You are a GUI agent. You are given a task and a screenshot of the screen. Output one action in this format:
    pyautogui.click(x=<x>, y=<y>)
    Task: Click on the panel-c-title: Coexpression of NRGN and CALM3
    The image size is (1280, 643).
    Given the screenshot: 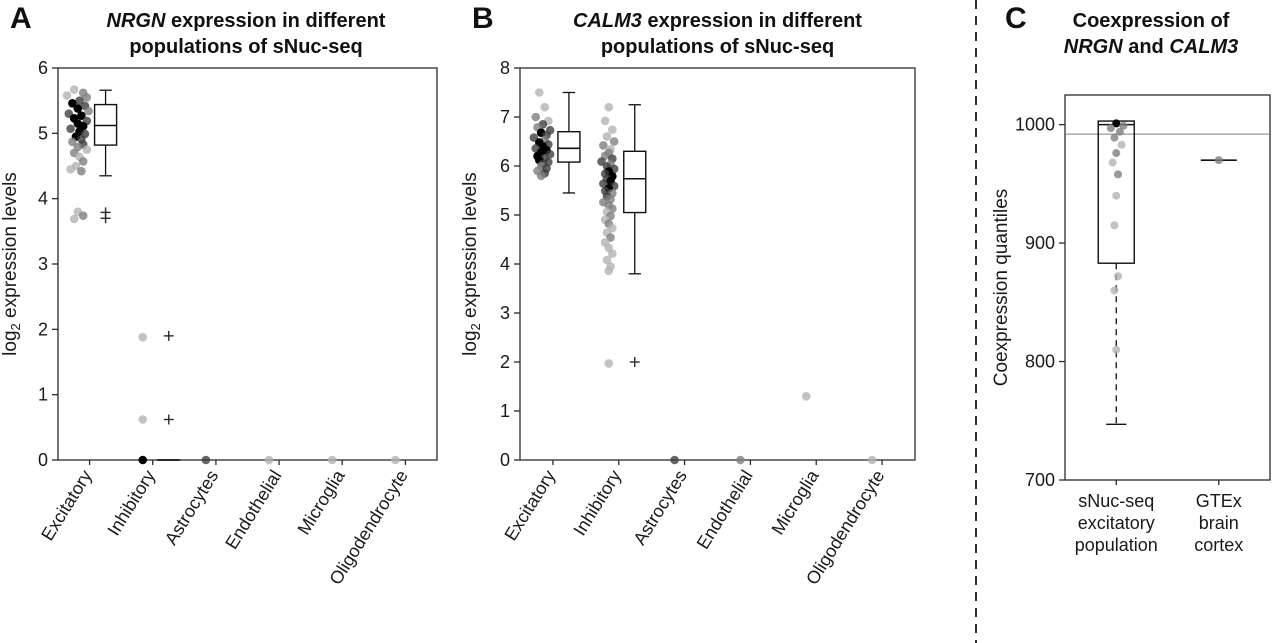 What is the action you would take?
    pyautogui.click(x=1151, y=34)
    